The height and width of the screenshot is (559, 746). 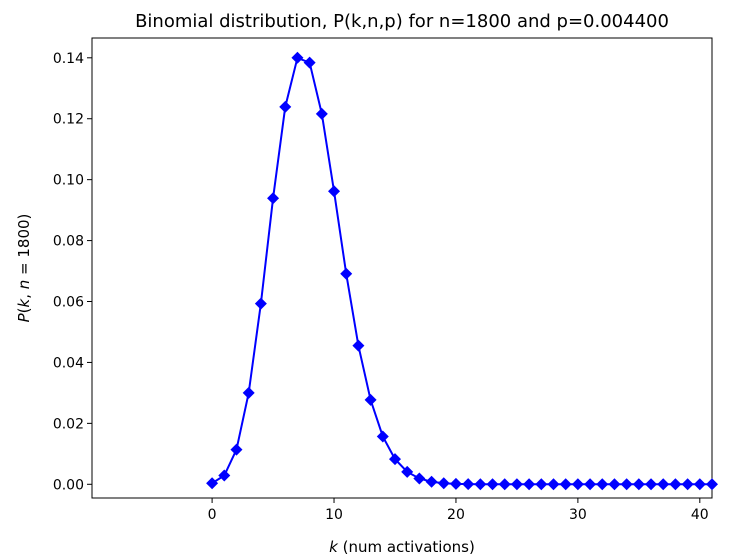 What do you see at coordinates (68, 363) in the screenshot?
I see `y-tick-label: 0.04` at bounding box center [68, 363].